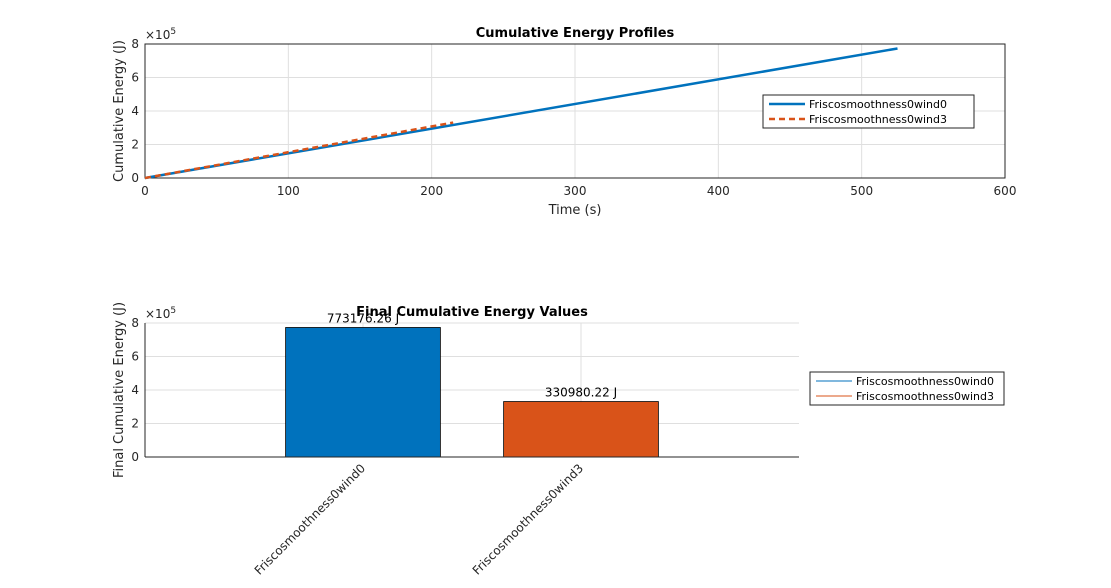 The height and width of the screenshot is (588, 1111). What do you see at coordinates (431, 191) in the screenshot?
I see `x-tick-label: 200` at bounding box center [431, 191].